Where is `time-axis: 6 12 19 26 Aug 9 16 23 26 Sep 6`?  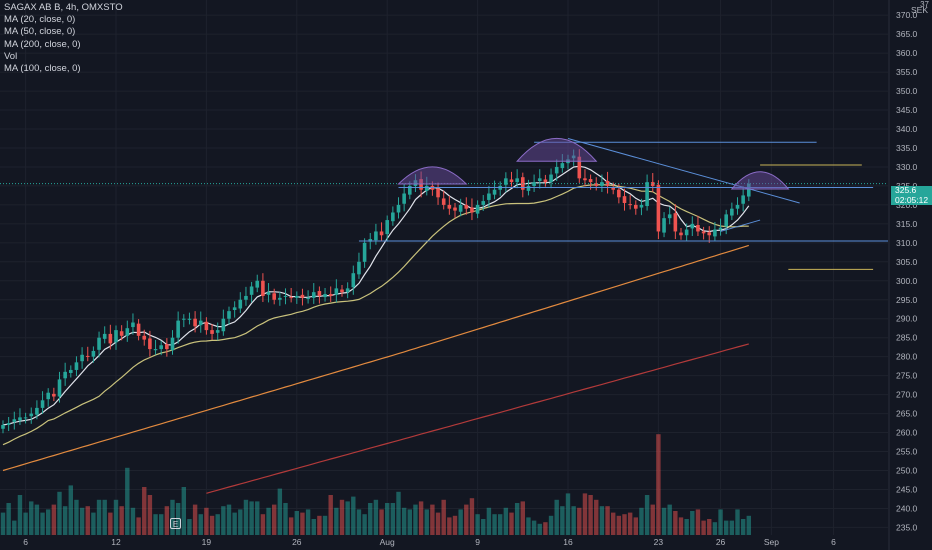 time-axis: 6 12 19 26 Aug 9 16 23 26 Sep 6 is located at coordinates (429, 542).